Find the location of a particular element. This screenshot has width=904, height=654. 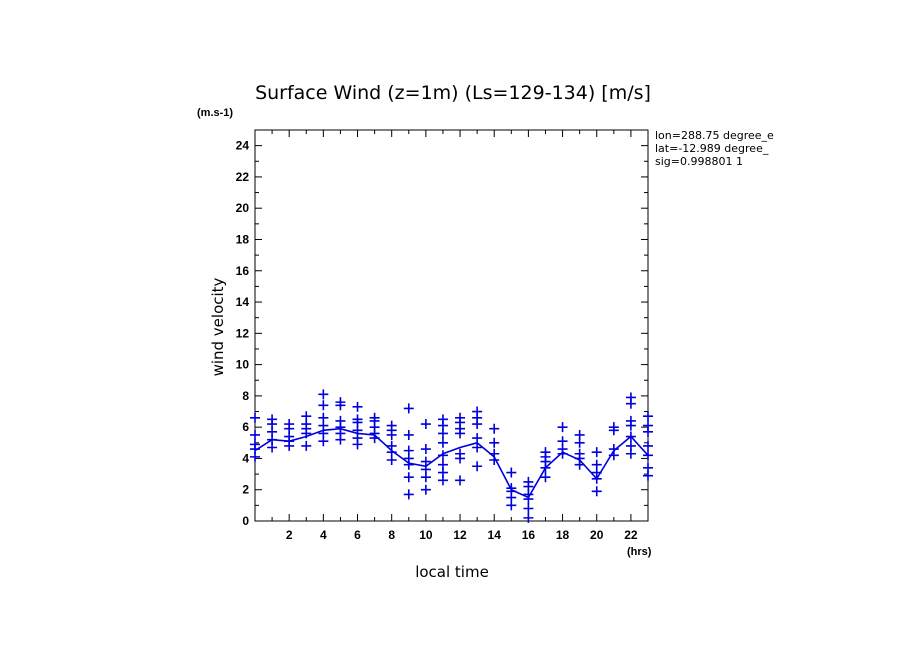

y-tick-label: 22 is located at coordinates (243, 177).